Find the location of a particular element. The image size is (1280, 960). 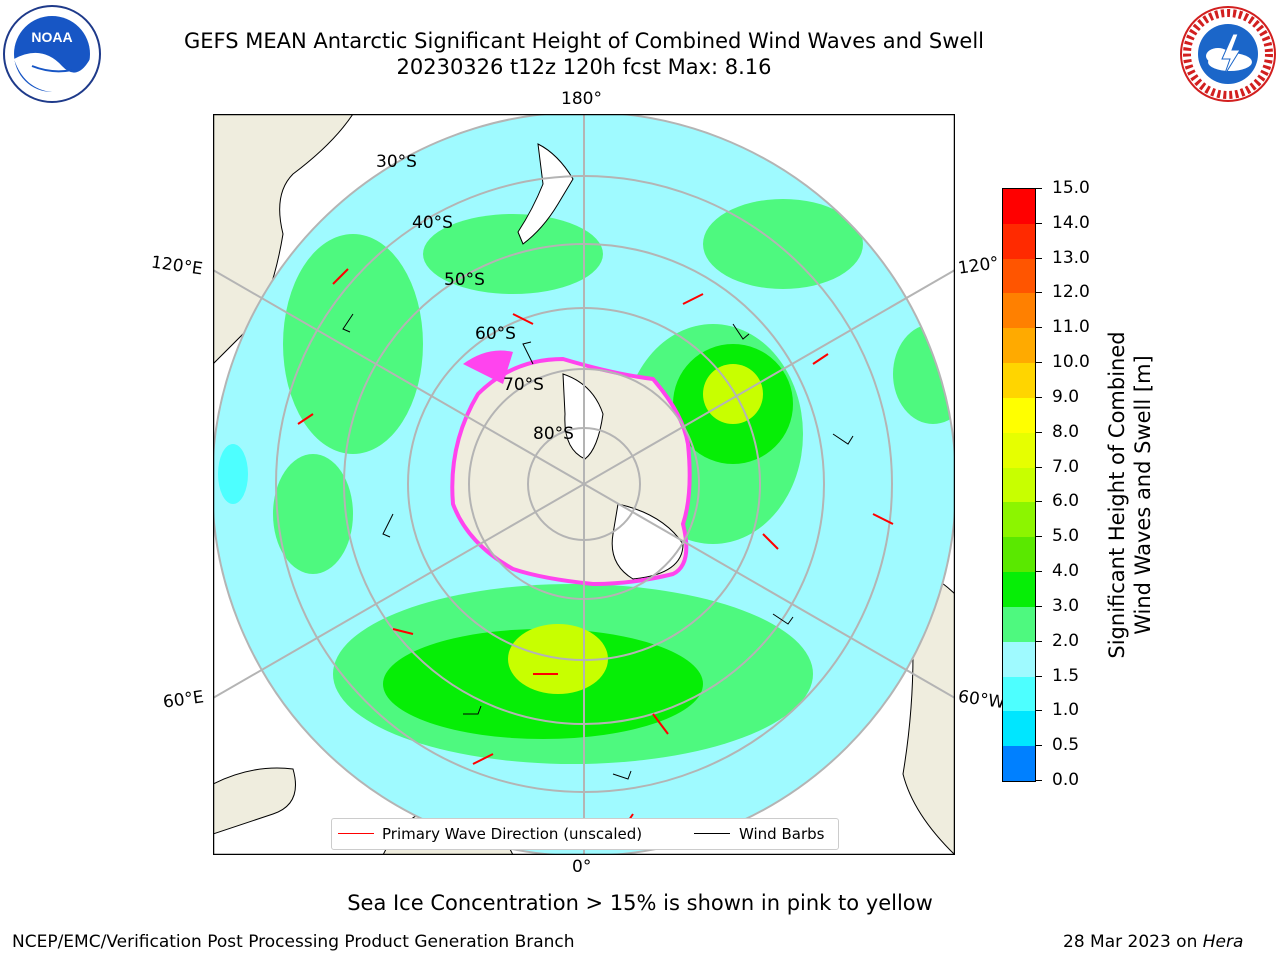

colorbar-tick-label: 3.0 is located at coordinates (1066, 605).